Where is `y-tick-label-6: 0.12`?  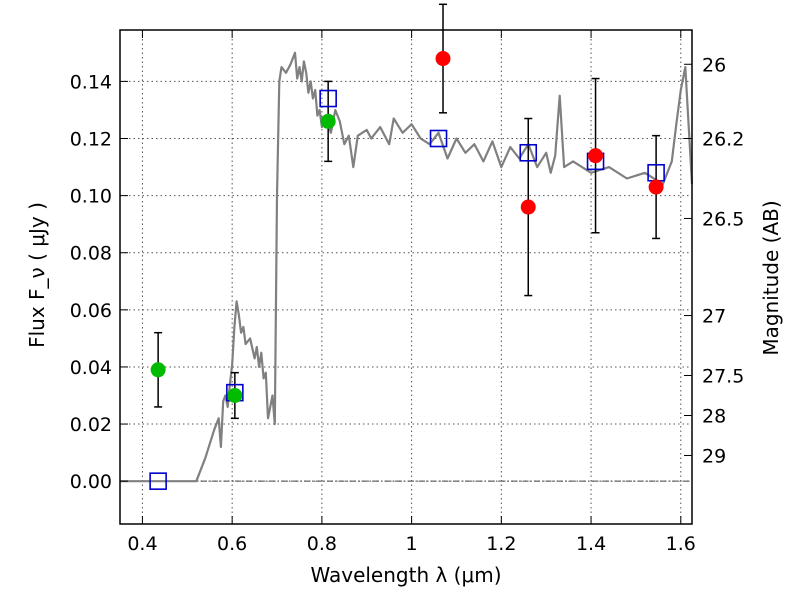
y-tick-label-6: 0.12 is located at coordinates (91, 140).